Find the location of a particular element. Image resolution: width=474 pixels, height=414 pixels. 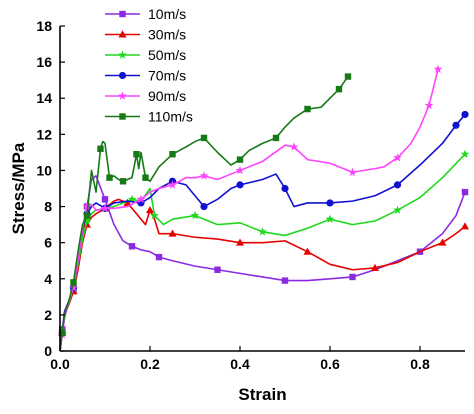

legend-item: 70m/s is located at coordinates (145, 76).